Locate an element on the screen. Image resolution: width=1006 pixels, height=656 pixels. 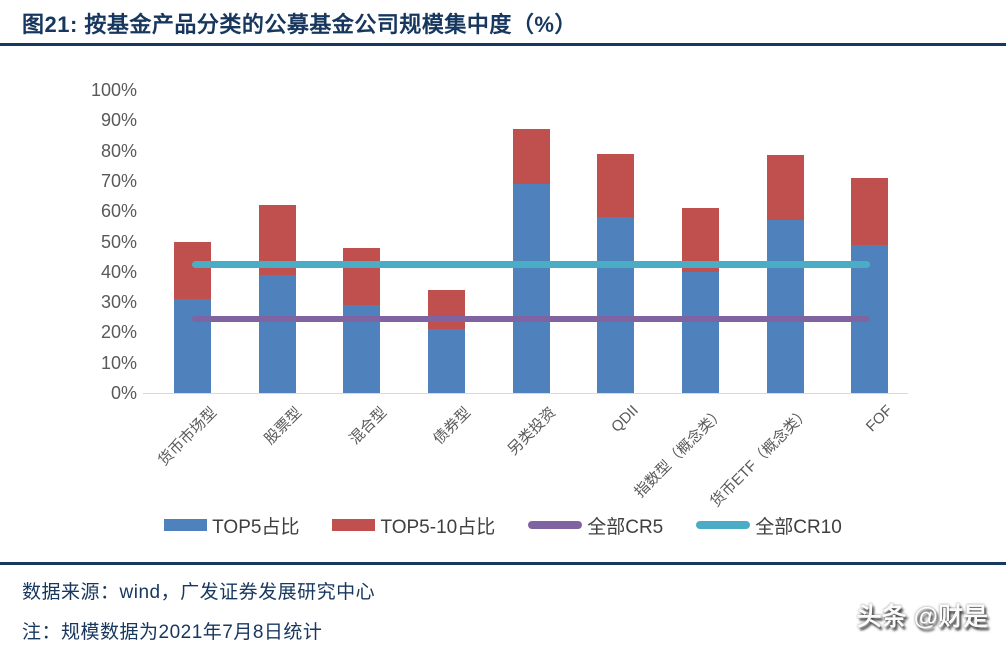
y-axis-tick-label: 80% is located at coordinates (118, 150).